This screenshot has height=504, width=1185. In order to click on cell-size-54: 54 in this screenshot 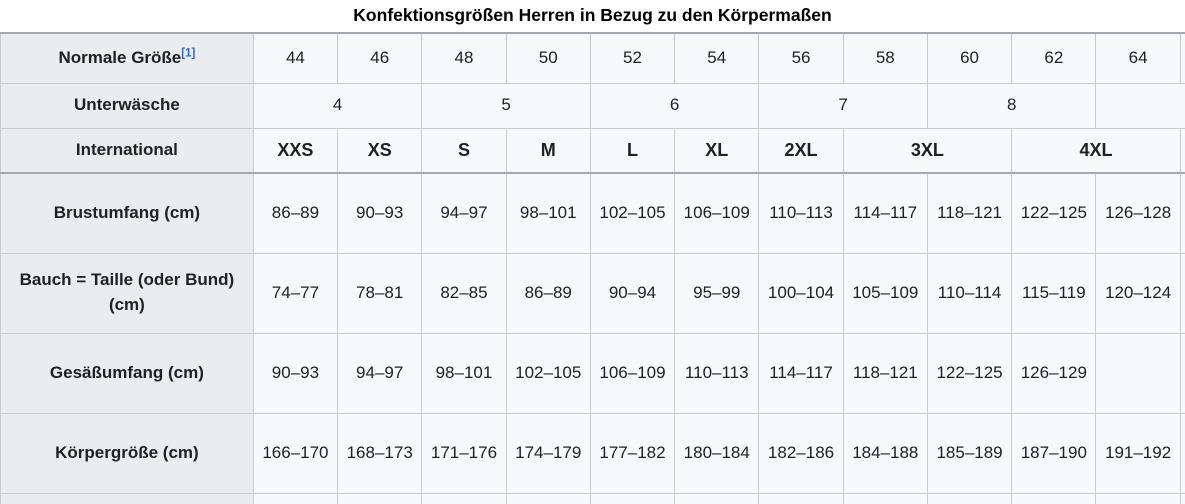, I will do `click(717, 58)`.